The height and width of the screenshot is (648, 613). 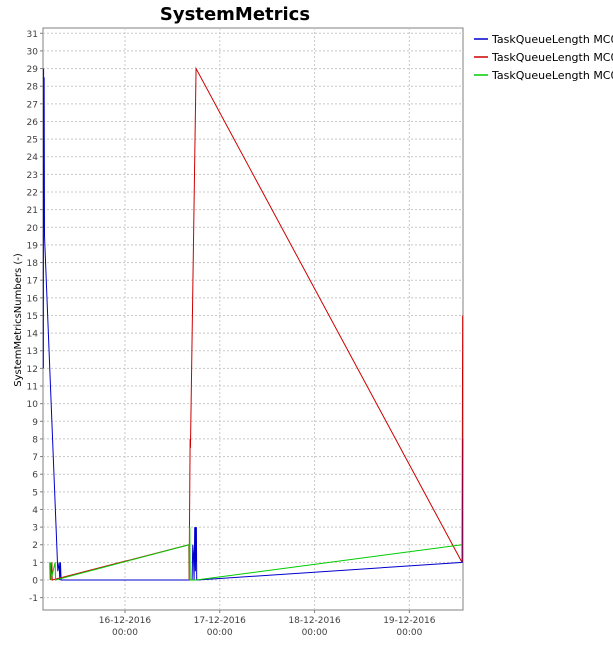 I want to click on x-tick-label-date: 16-12-2016, so click(x=125, y=621).